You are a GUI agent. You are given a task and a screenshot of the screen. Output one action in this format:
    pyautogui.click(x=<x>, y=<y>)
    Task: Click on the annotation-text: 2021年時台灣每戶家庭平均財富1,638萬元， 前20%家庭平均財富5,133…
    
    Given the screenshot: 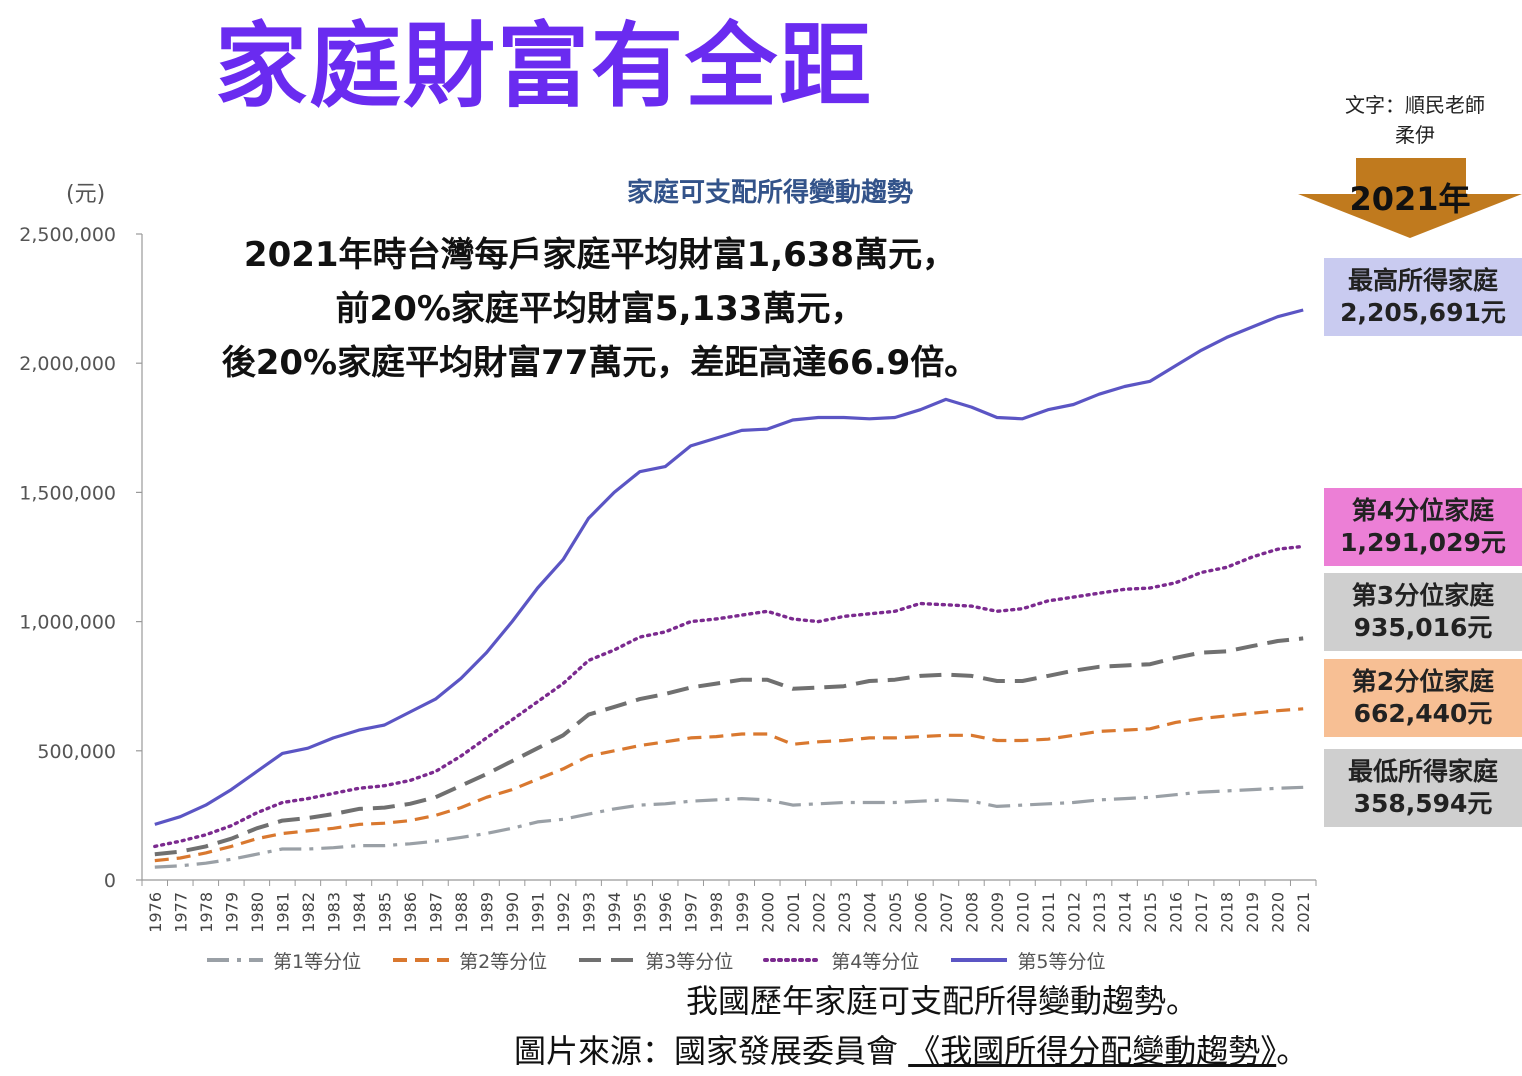 What is the action you would take?
    pyautogui.click(x=600, y=309)
    